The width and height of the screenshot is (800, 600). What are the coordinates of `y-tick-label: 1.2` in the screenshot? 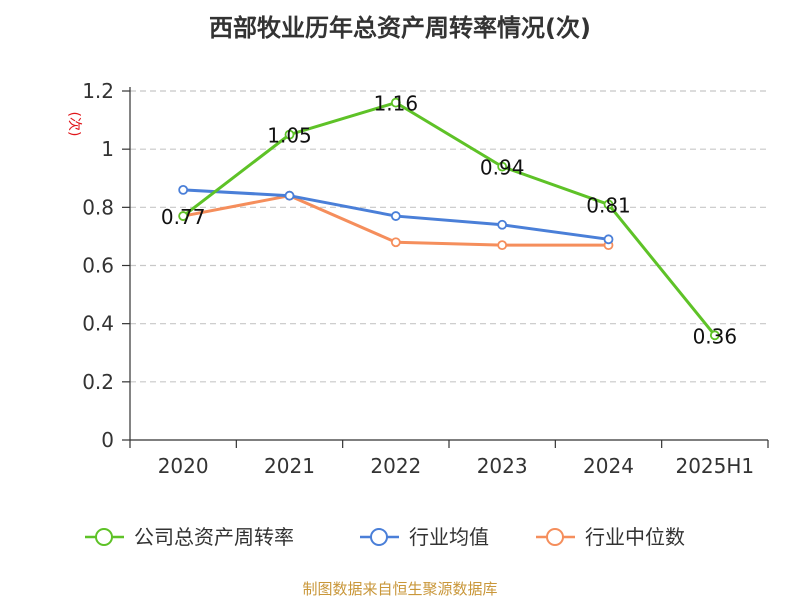 It's located at (98, 91).